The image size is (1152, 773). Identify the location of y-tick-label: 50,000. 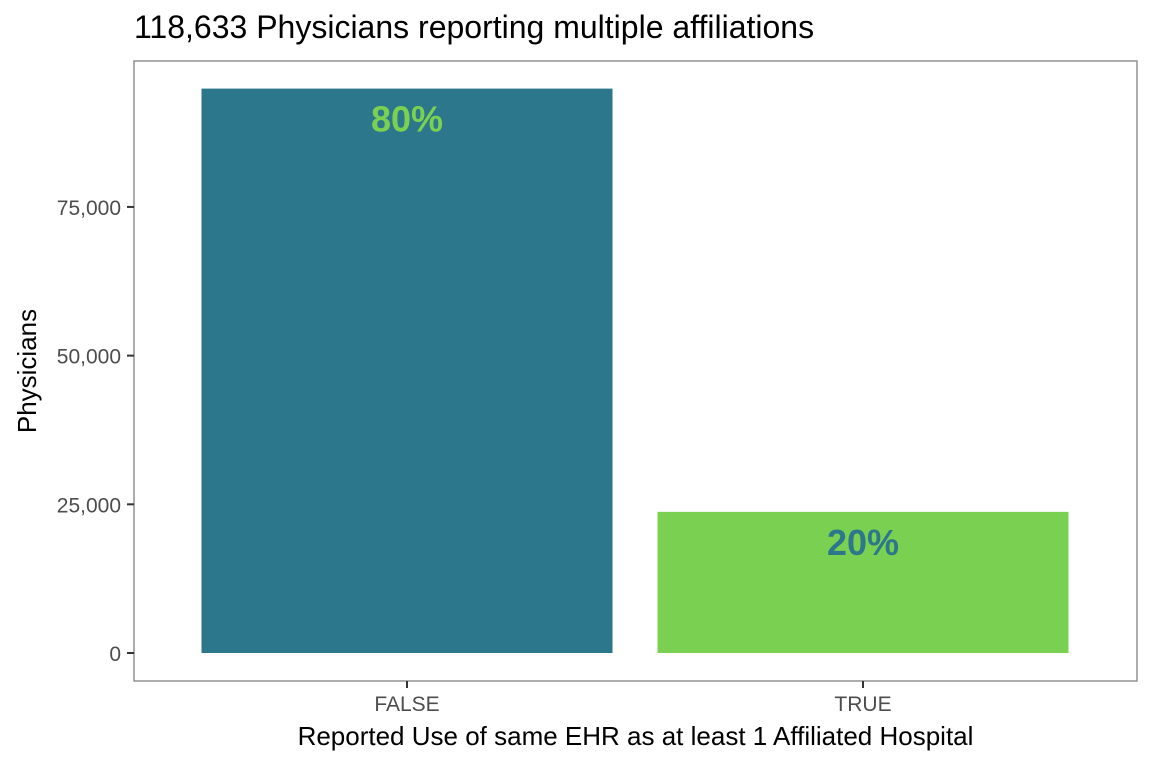
(89, 357).